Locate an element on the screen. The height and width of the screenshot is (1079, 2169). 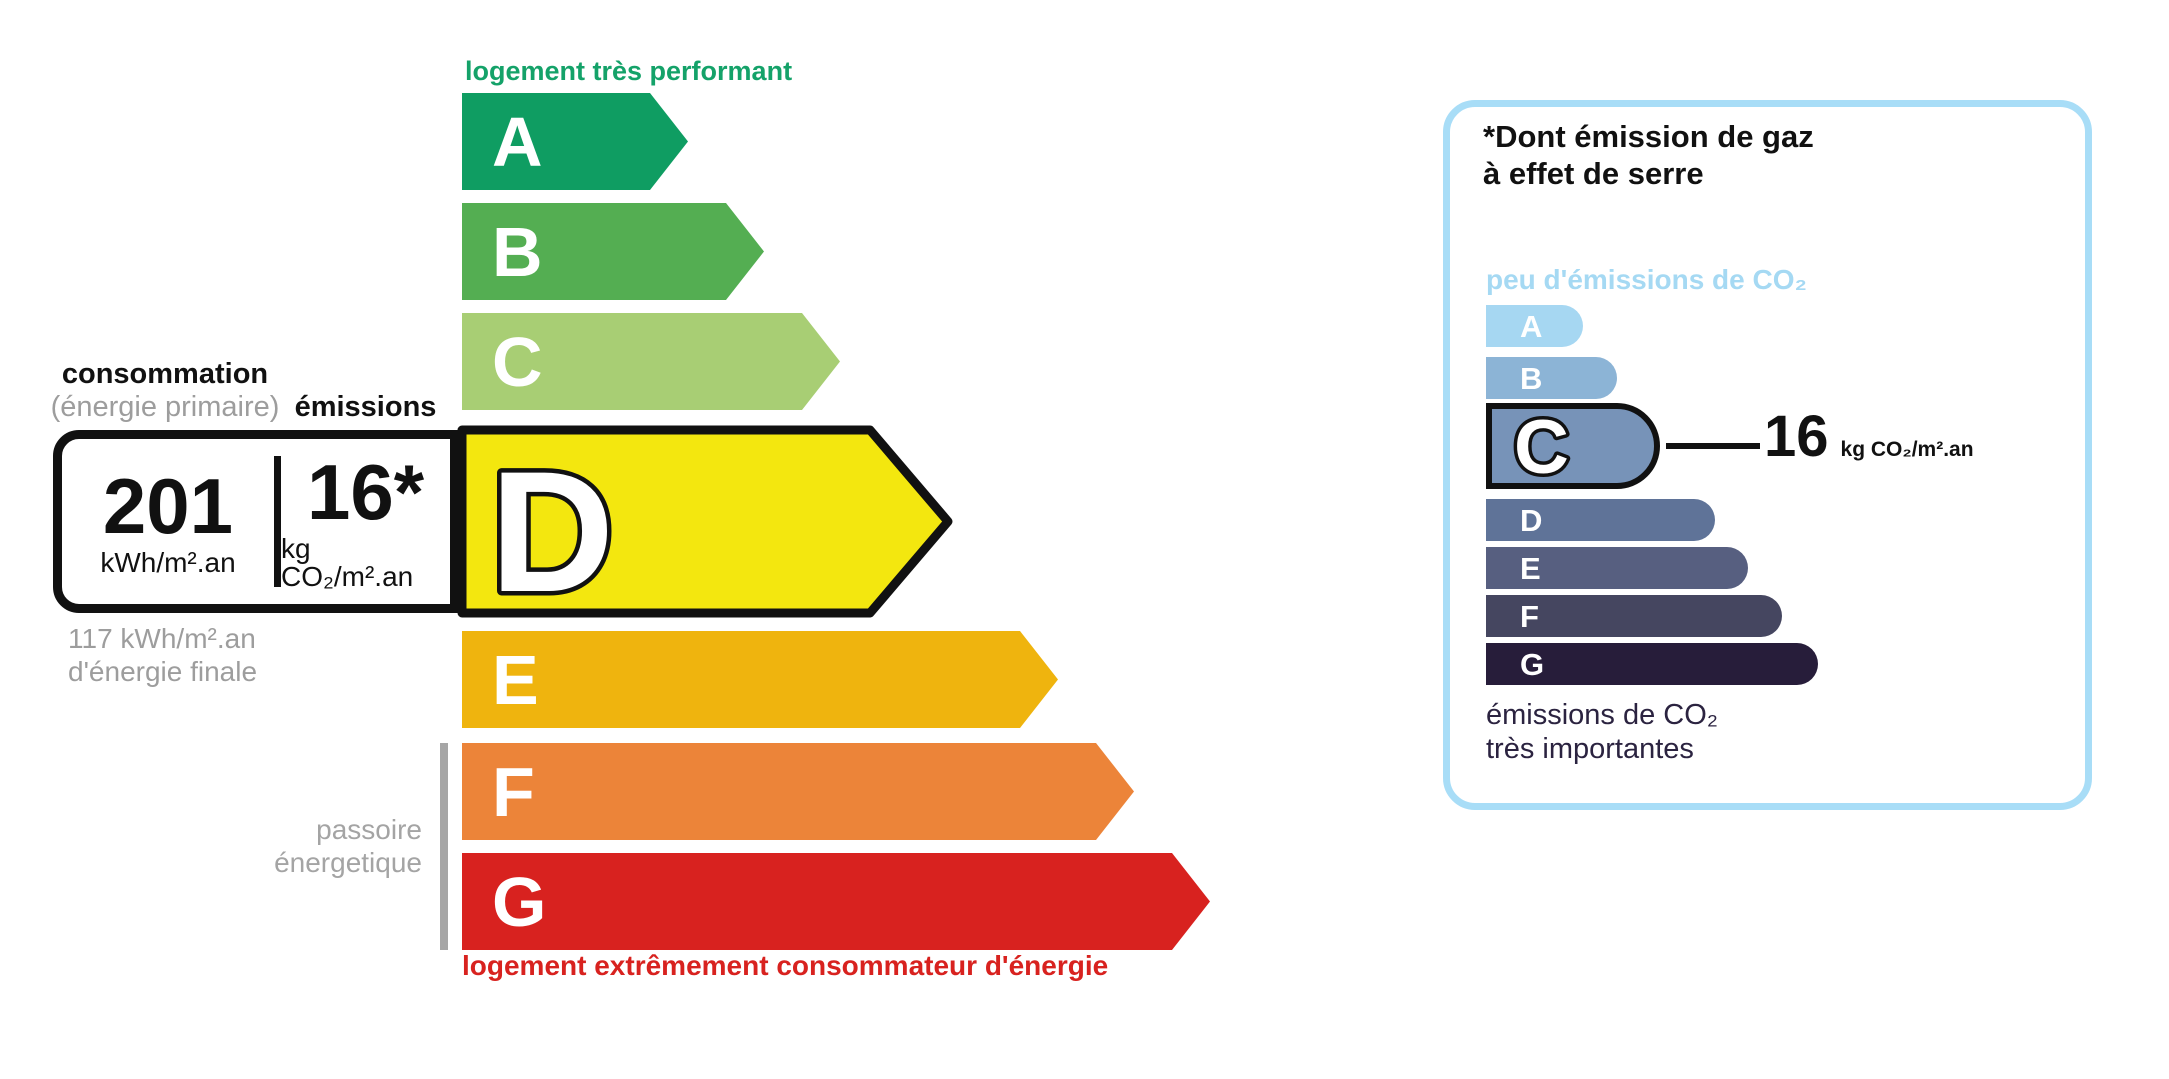
energy-class-letter-f: F is located at coordinates (513, 791).